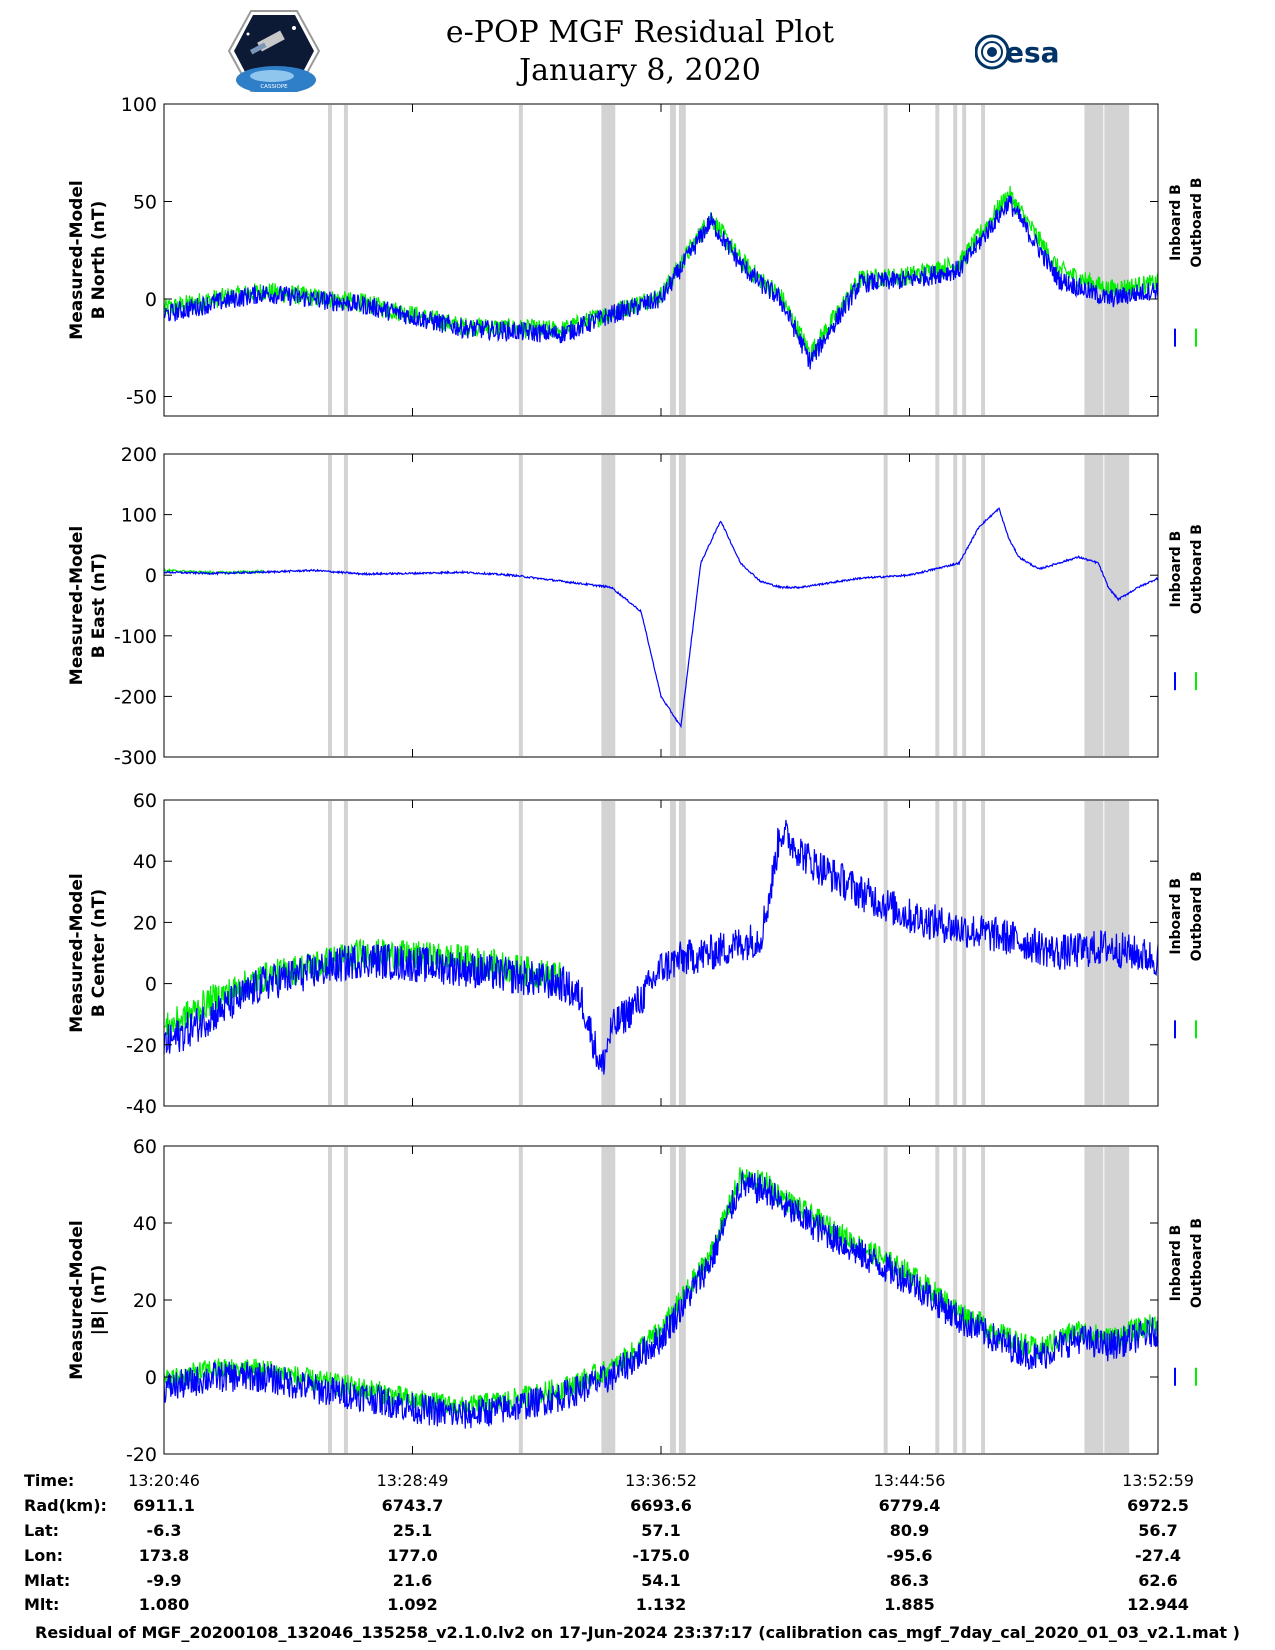  What do you see at coordinates (43, 1555) in the screenshot?
I see `row-label-4: Lon:` at bounding box center [43, 1555].